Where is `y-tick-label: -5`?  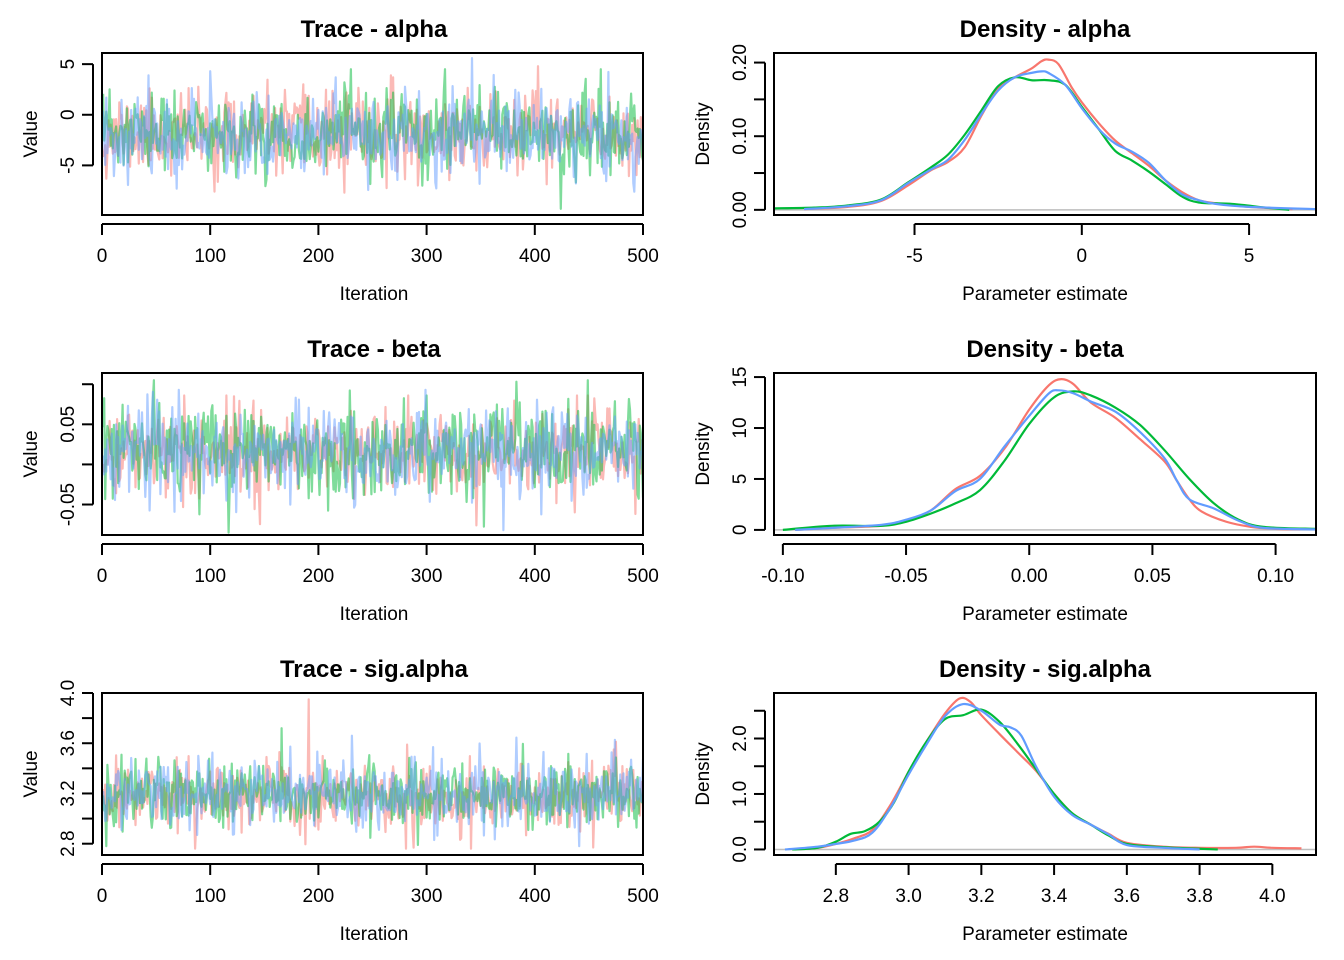
y-tick-label: -5 is located at coordinates (68, 165).